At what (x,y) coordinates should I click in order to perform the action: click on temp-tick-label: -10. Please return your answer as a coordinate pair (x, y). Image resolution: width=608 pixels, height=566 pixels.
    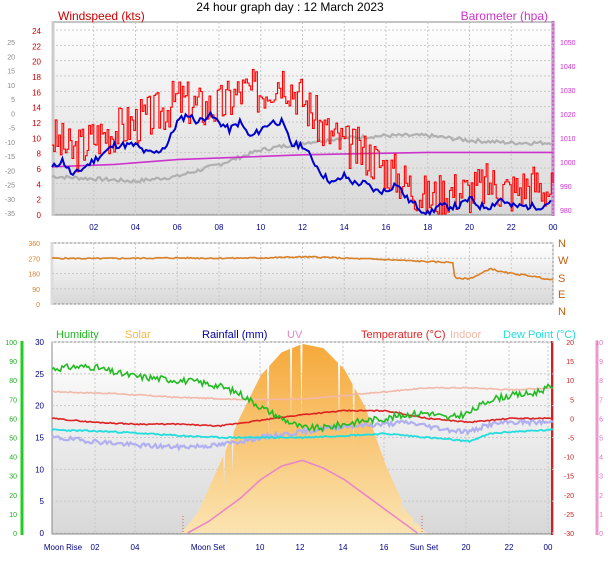
    Looking at the image, I should click on (569, 458).